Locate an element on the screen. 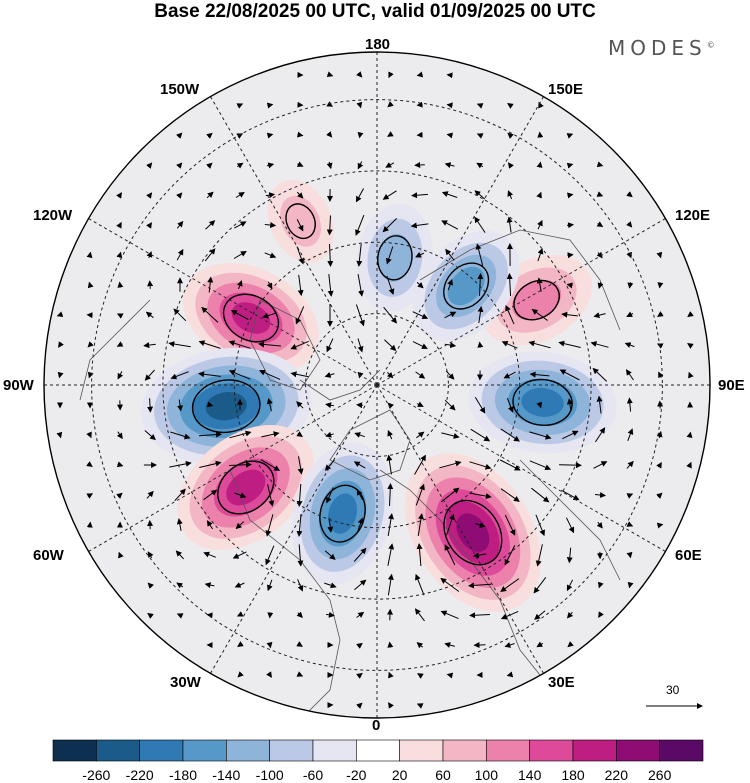  lon-label-180: 180 is located at coordinates (378, 44).